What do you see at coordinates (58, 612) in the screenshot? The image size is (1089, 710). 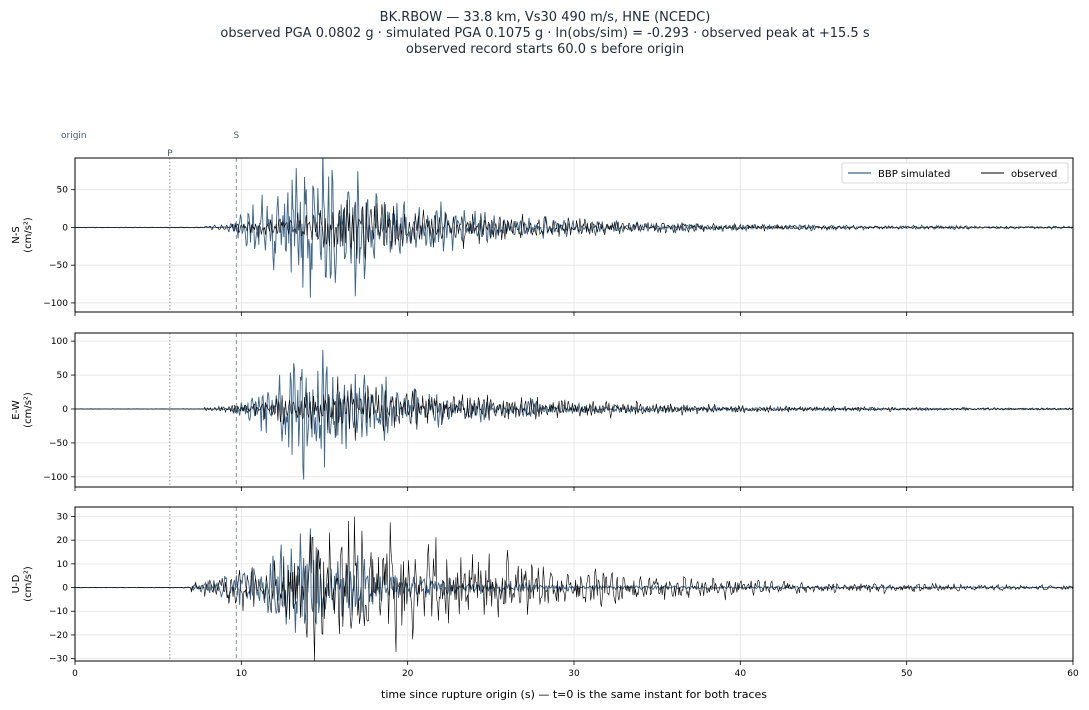 I see `y-tick-label: −10` at bounding box center [58, 612].